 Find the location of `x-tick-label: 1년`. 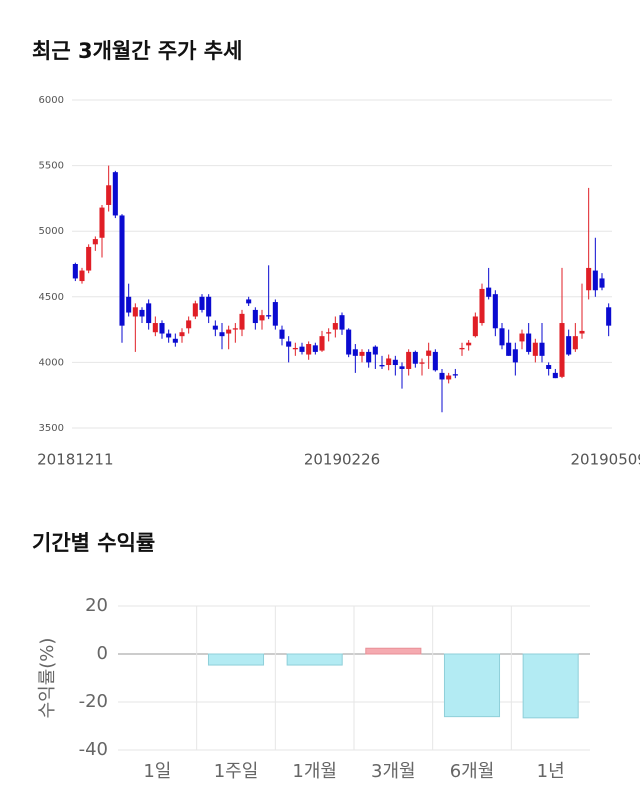

x-tick-label: 1년 is located at coordinates (551, 771).